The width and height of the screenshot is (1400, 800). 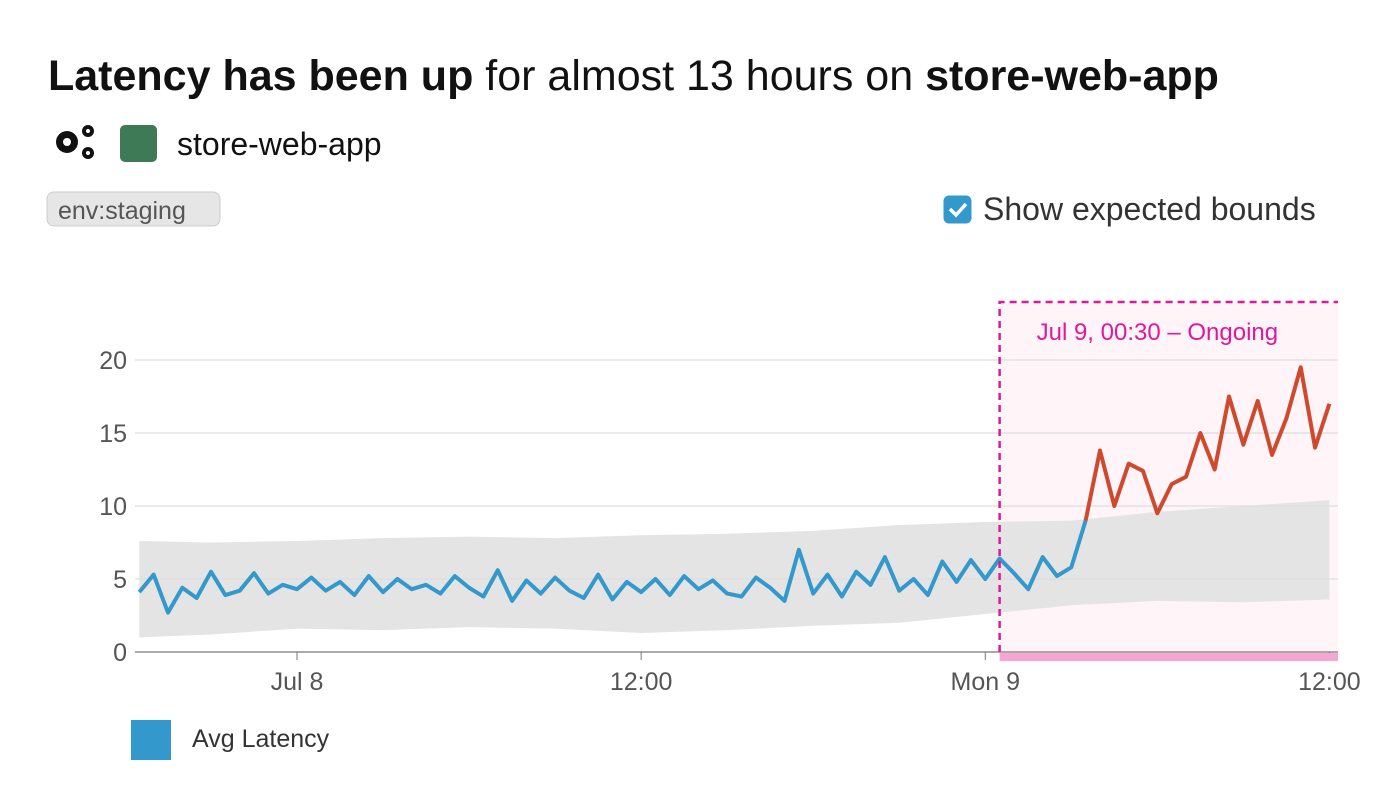 I want to click on x-tick-label: Mon 9, so click(x=985, y=682).